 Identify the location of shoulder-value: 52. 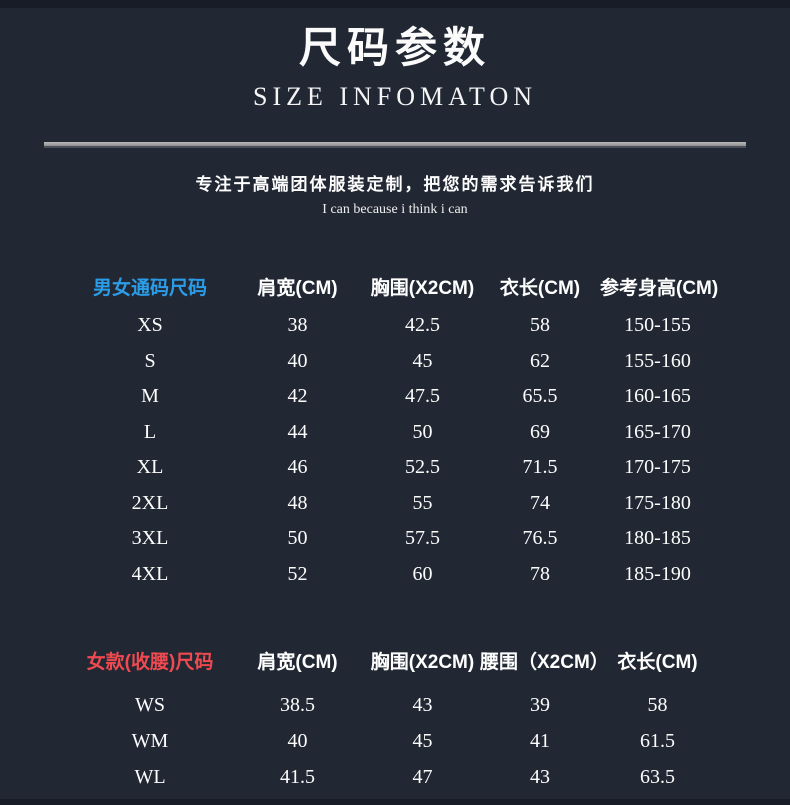
(297, 573).